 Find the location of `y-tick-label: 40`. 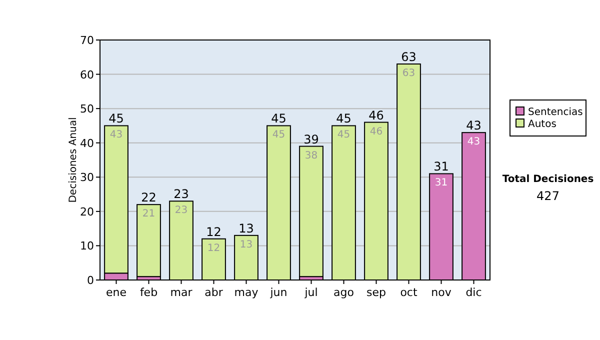

y-tick-label: 40 is located at coordinates (87, 143).